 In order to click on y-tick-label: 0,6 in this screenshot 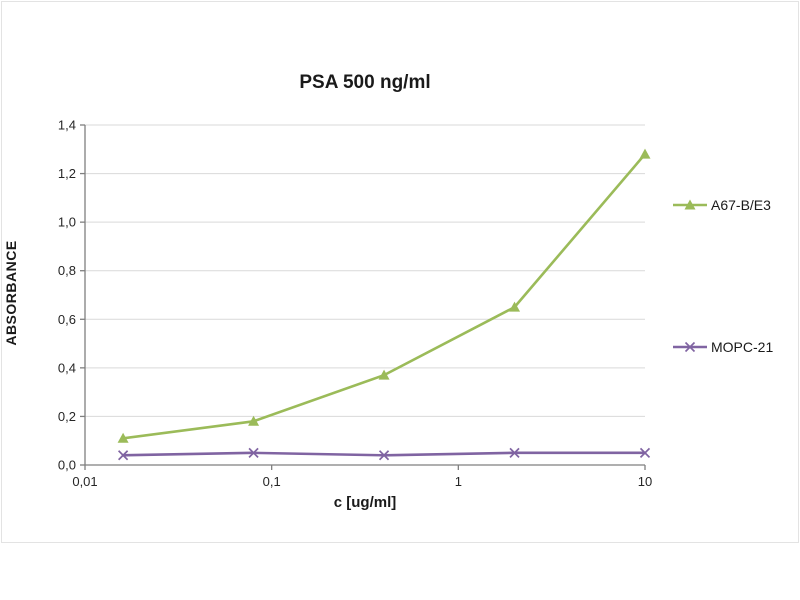, I will do `click(67, 319)`.